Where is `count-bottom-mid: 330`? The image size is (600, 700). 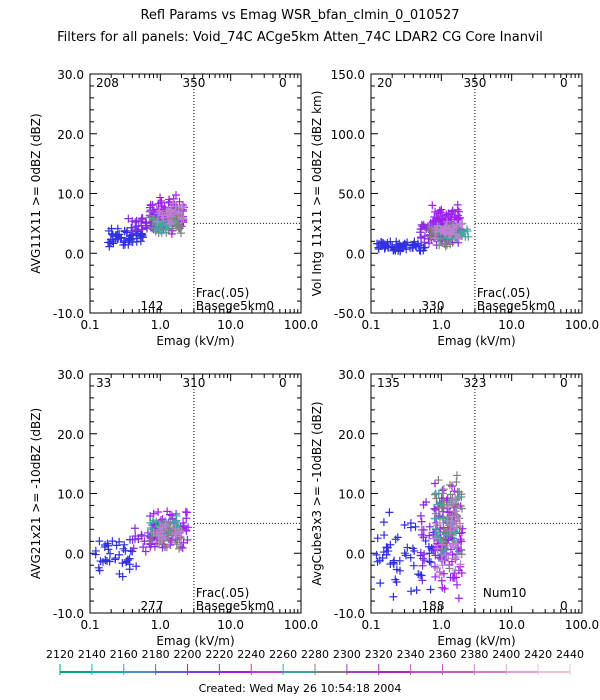
count-bottom-mid: 330 is located at coordinates (433, 306).